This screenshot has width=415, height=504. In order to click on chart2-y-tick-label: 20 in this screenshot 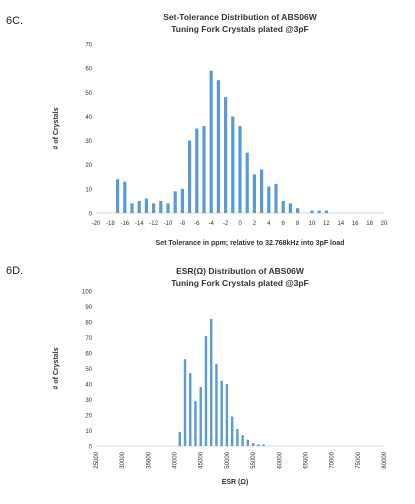, I will do `click(88, 417)`.